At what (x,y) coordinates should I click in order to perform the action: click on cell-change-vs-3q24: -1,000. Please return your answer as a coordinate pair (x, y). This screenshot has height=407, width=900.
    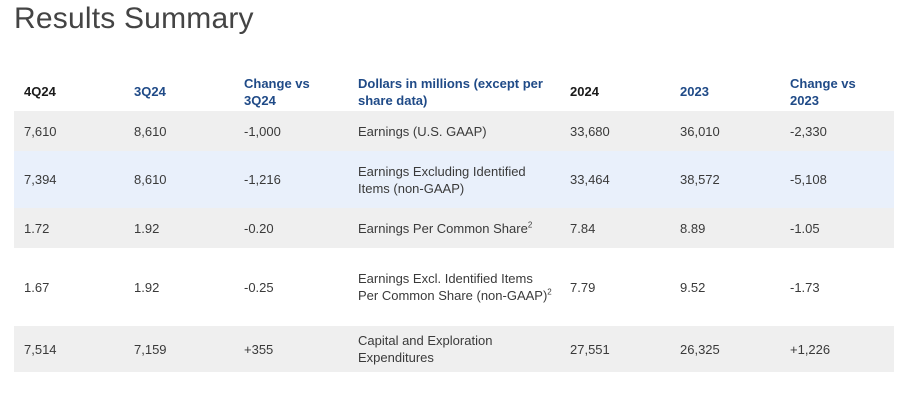
    Looking at the image, I should click on (291, 131).